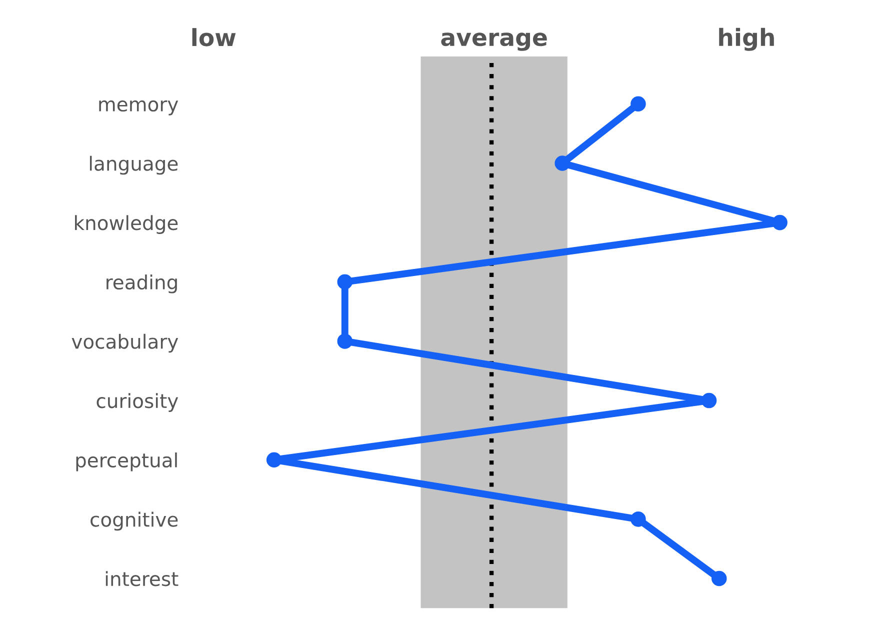 The height and width of the screenshot is (627, 871). I want to click on y-tick-label: interest, so click(142, 578).